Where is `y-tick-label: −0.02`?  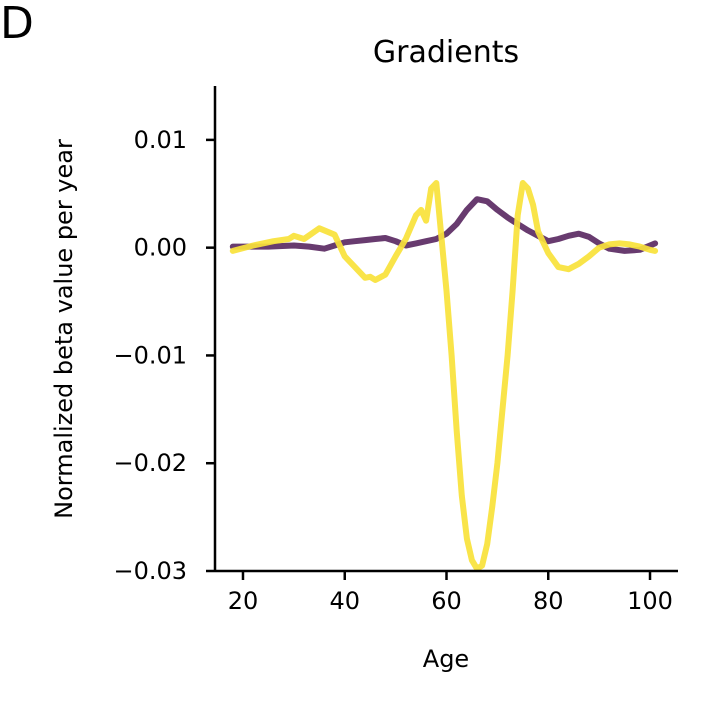
y-tick-label: −0.02 is located at coordinates (150, 463).